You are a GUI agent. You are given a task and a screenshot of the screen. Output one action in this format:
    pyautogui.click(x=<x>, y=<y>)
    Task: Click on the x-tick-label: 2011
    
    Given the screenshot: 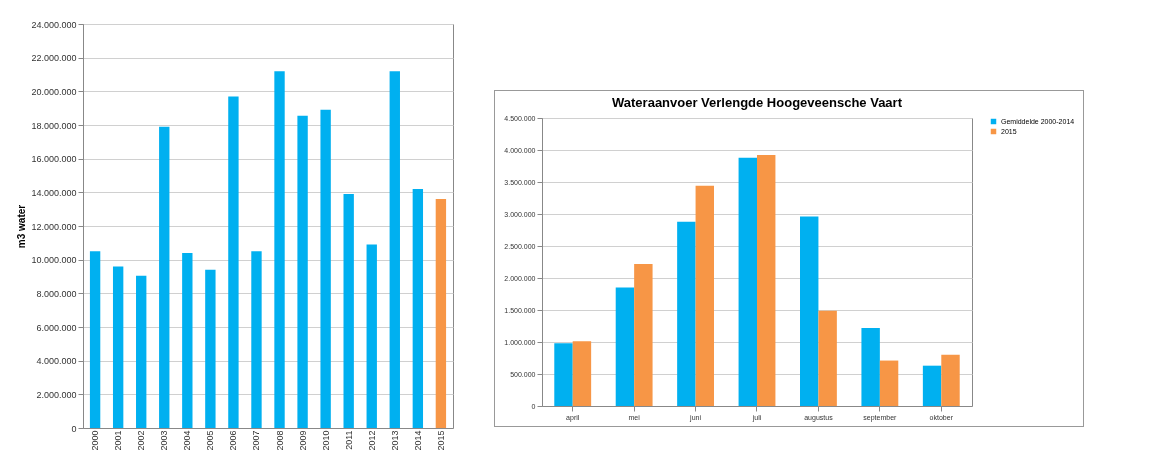 What is the action you would take?
    pyautogui.click(x=348, y=440)
    